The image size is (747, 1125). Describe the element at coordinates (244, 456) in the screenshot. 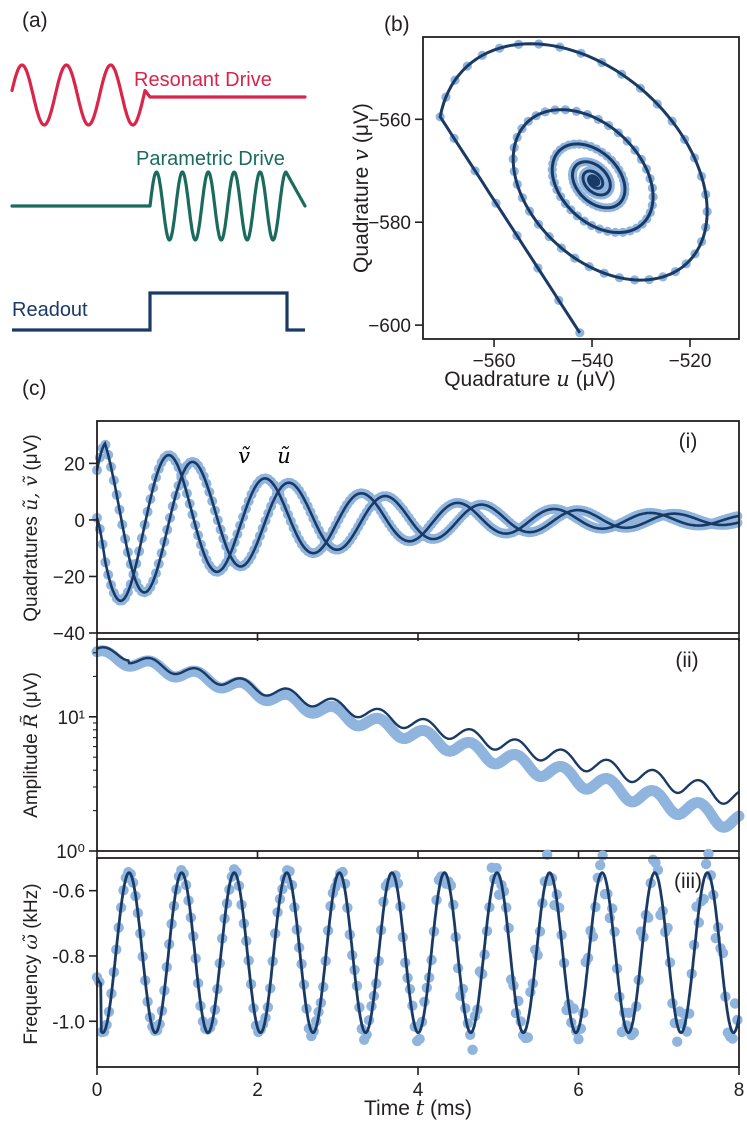

I see `series-v-label: ṽ` at that location.